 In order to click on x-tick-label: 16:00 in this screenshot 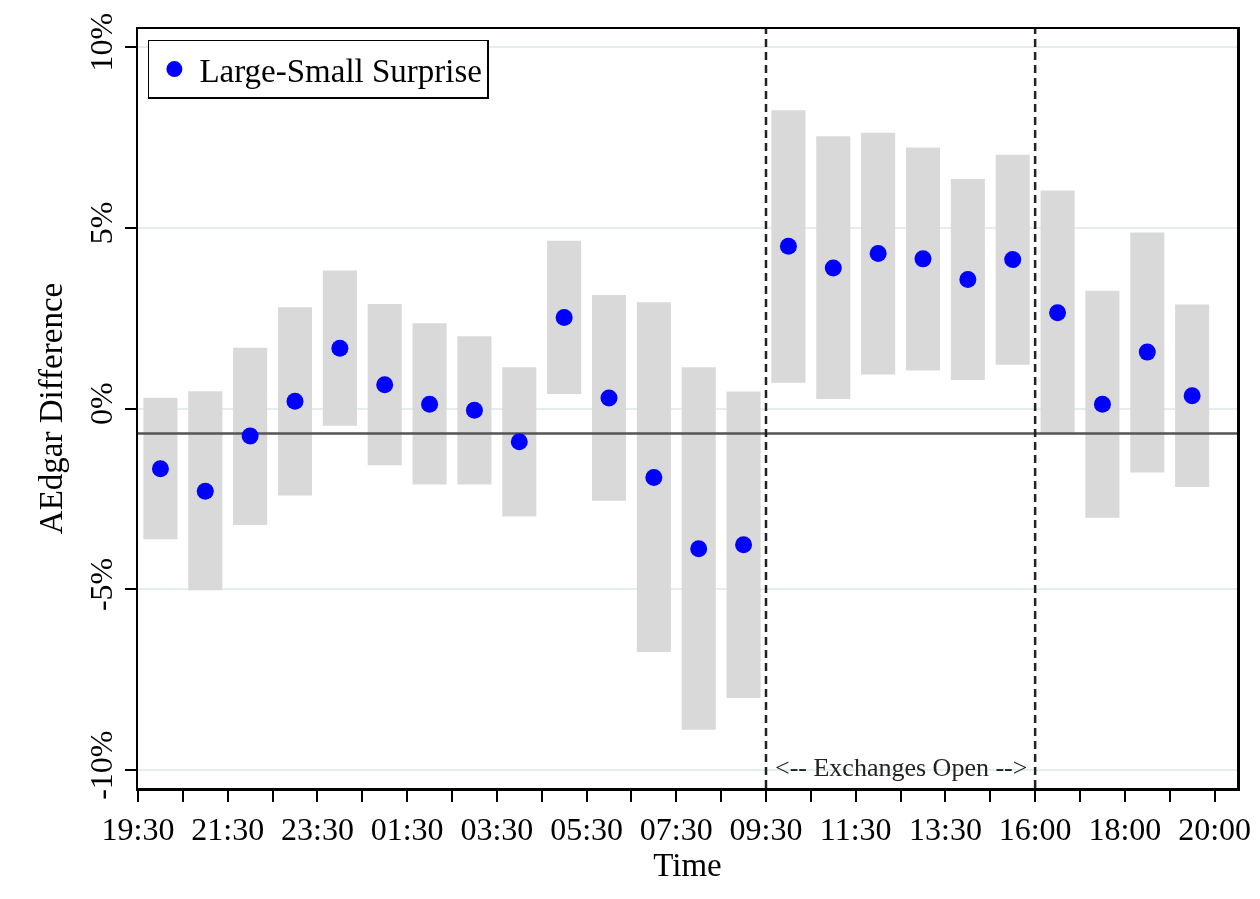, I will do `click(1035, 828)`.